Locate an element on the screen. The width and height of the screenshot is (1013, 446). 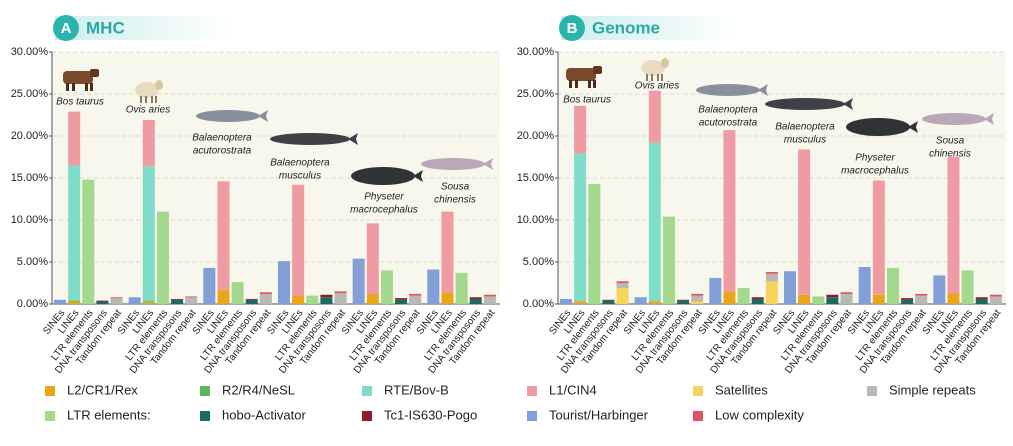
species-label: chinensis is located at coordinates (455, 200).